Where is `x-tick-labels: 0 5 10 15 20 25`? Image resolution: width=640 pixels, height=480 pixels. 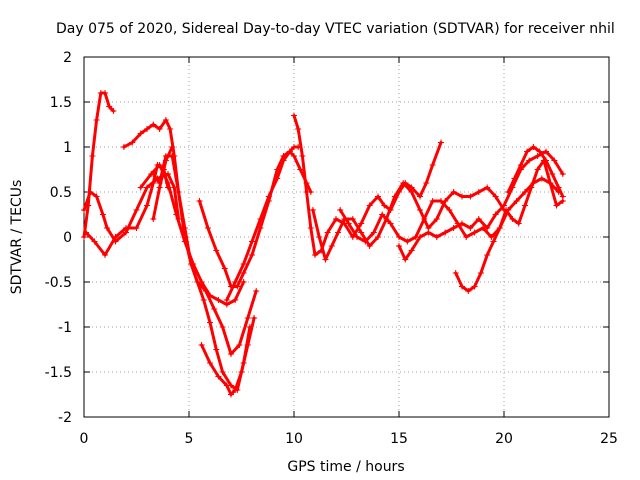
x-tick-labels: 0 5 10 15 20 25 is located at coordinates (349, 439).